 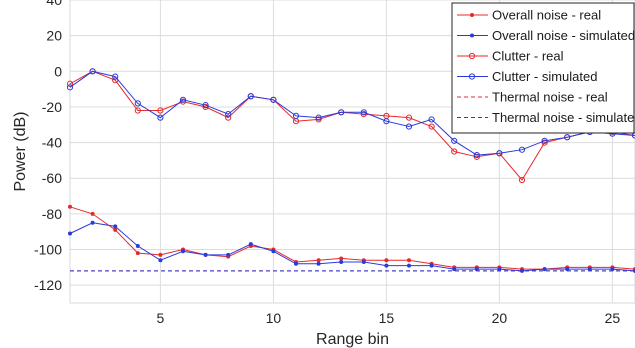 What do you see at coordinates (613, 318) in the screenshot?
I see `x-tick-label: 25` at bounding box center [613, 318].